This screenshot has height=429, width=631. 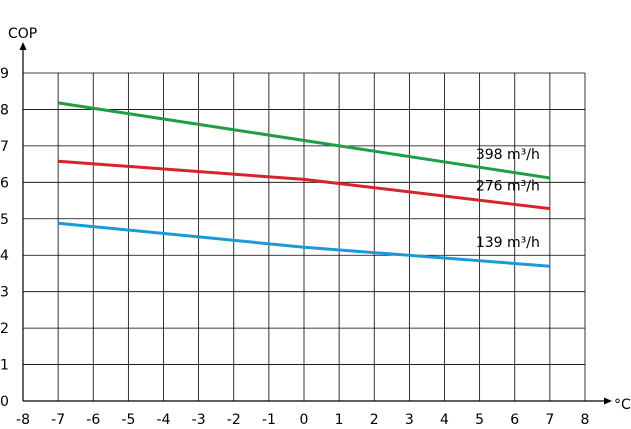 What do you see at coordinates (4, 183) in the screenshot?
I see `y-tick-label-6: 6` at bounding box center [4, 183].